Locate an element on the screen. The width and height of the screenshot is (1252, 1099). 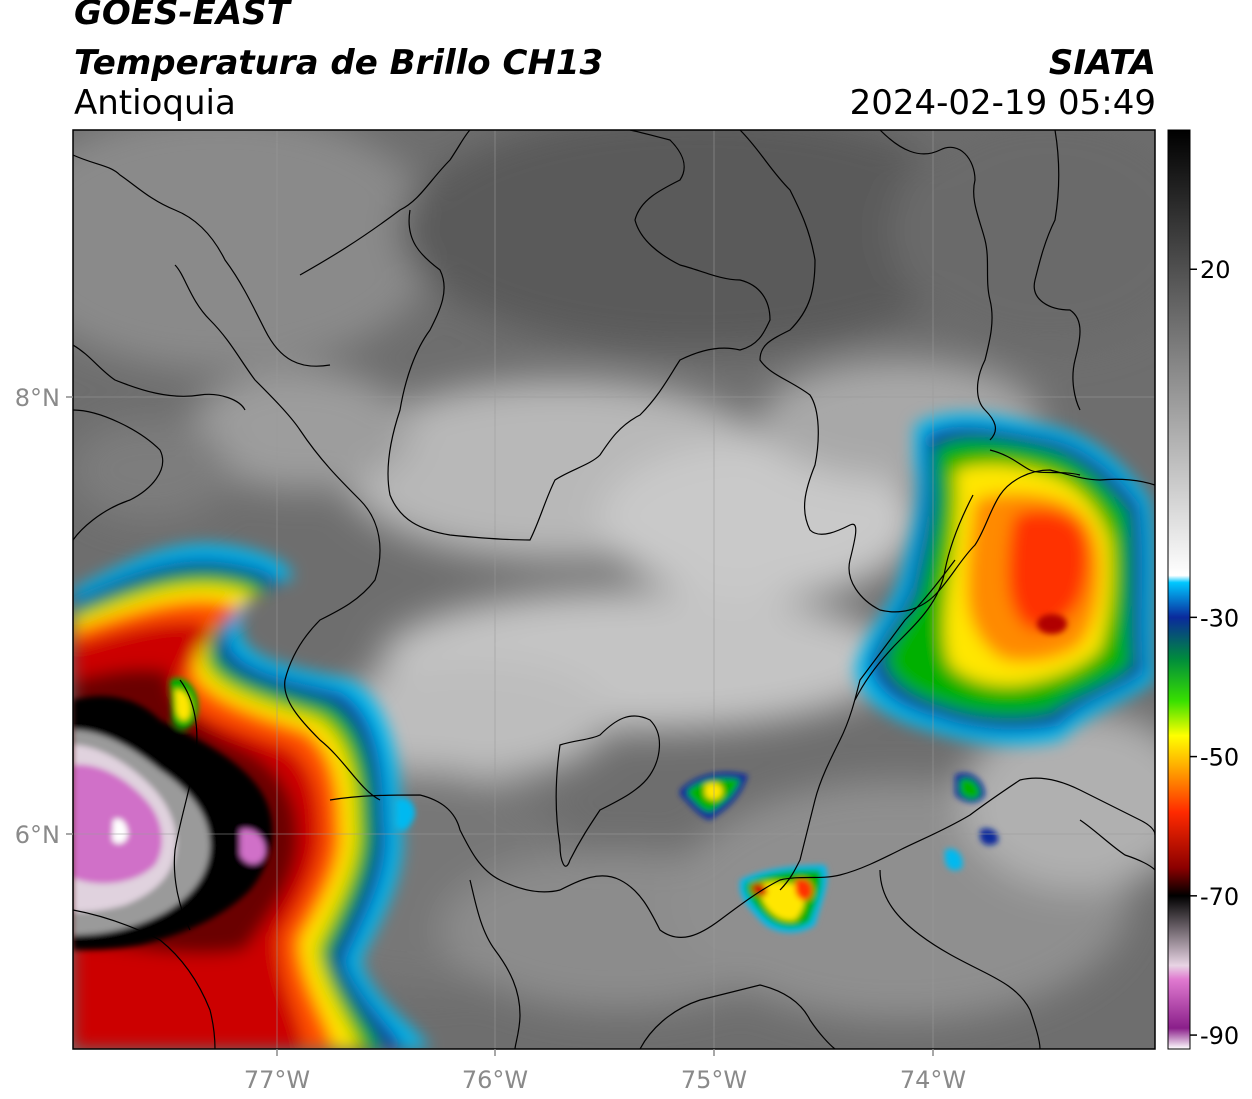
lat-tick-label: 6°N is located at coordinates (37, 835).